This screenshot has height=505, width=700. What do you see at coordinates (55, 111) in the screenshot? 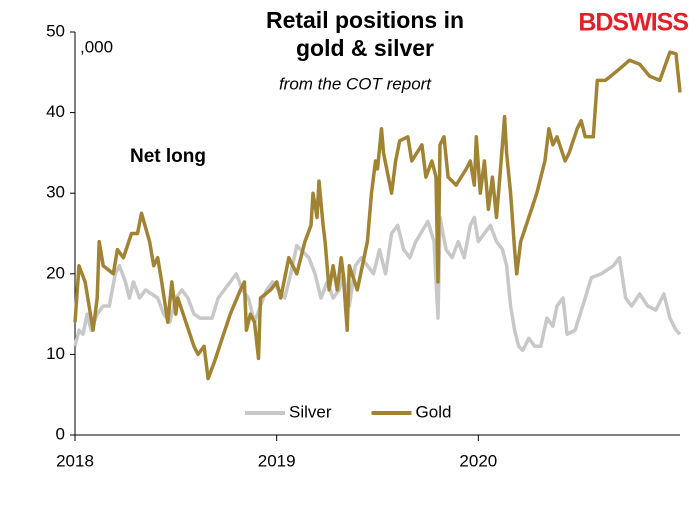
I see `y-tick-label: 40` at bounding box center [55, 111].